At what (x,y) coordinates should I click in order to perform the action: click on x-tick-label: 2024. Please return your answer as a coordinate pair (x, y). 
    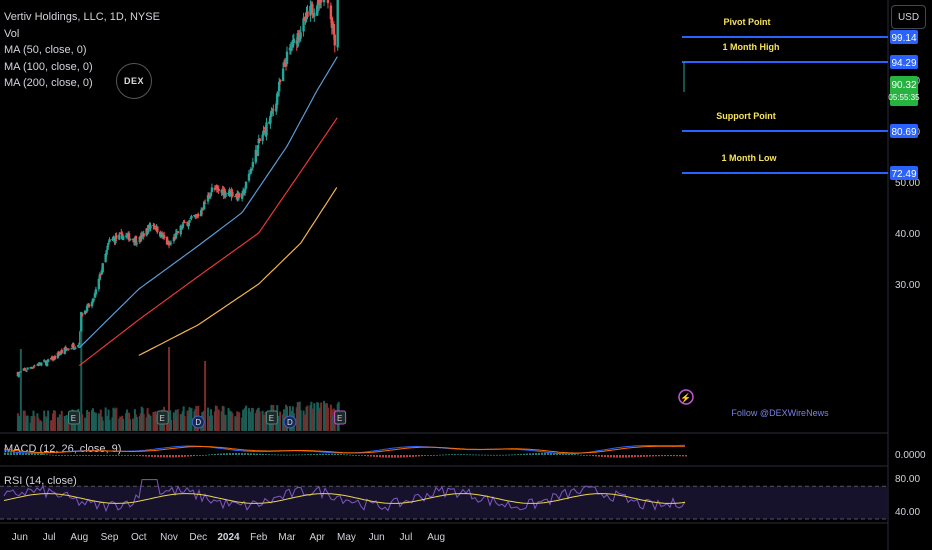
    Looking at the image, I should click on (228, 537).